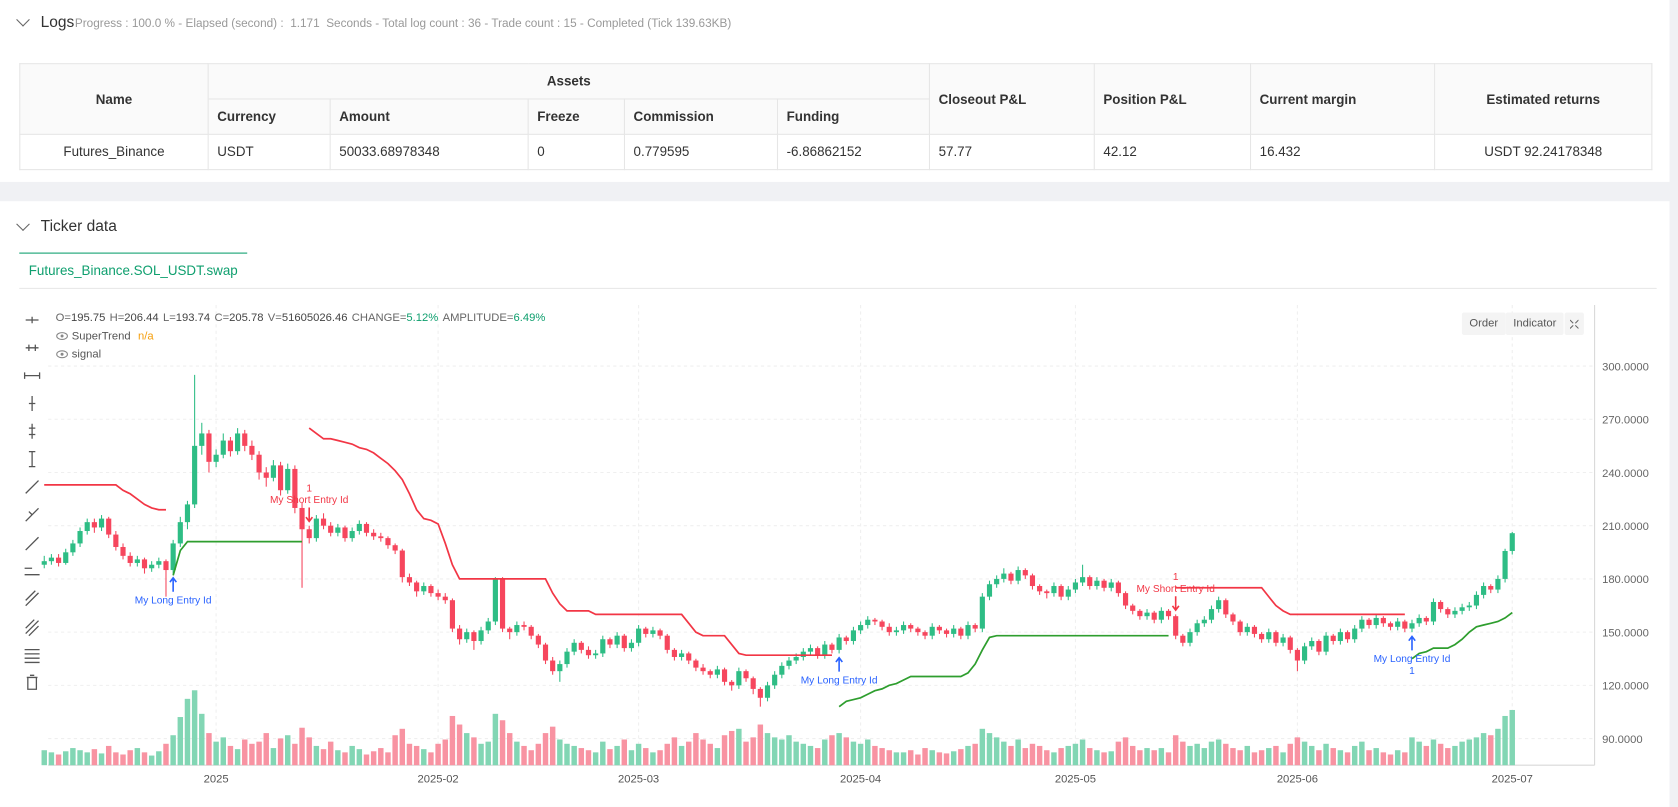 The image size is (1678, 807). Describe the element at coordinates (1625, 367) in the screenshot. I see `y-tick-label: 300.0000` at that location.